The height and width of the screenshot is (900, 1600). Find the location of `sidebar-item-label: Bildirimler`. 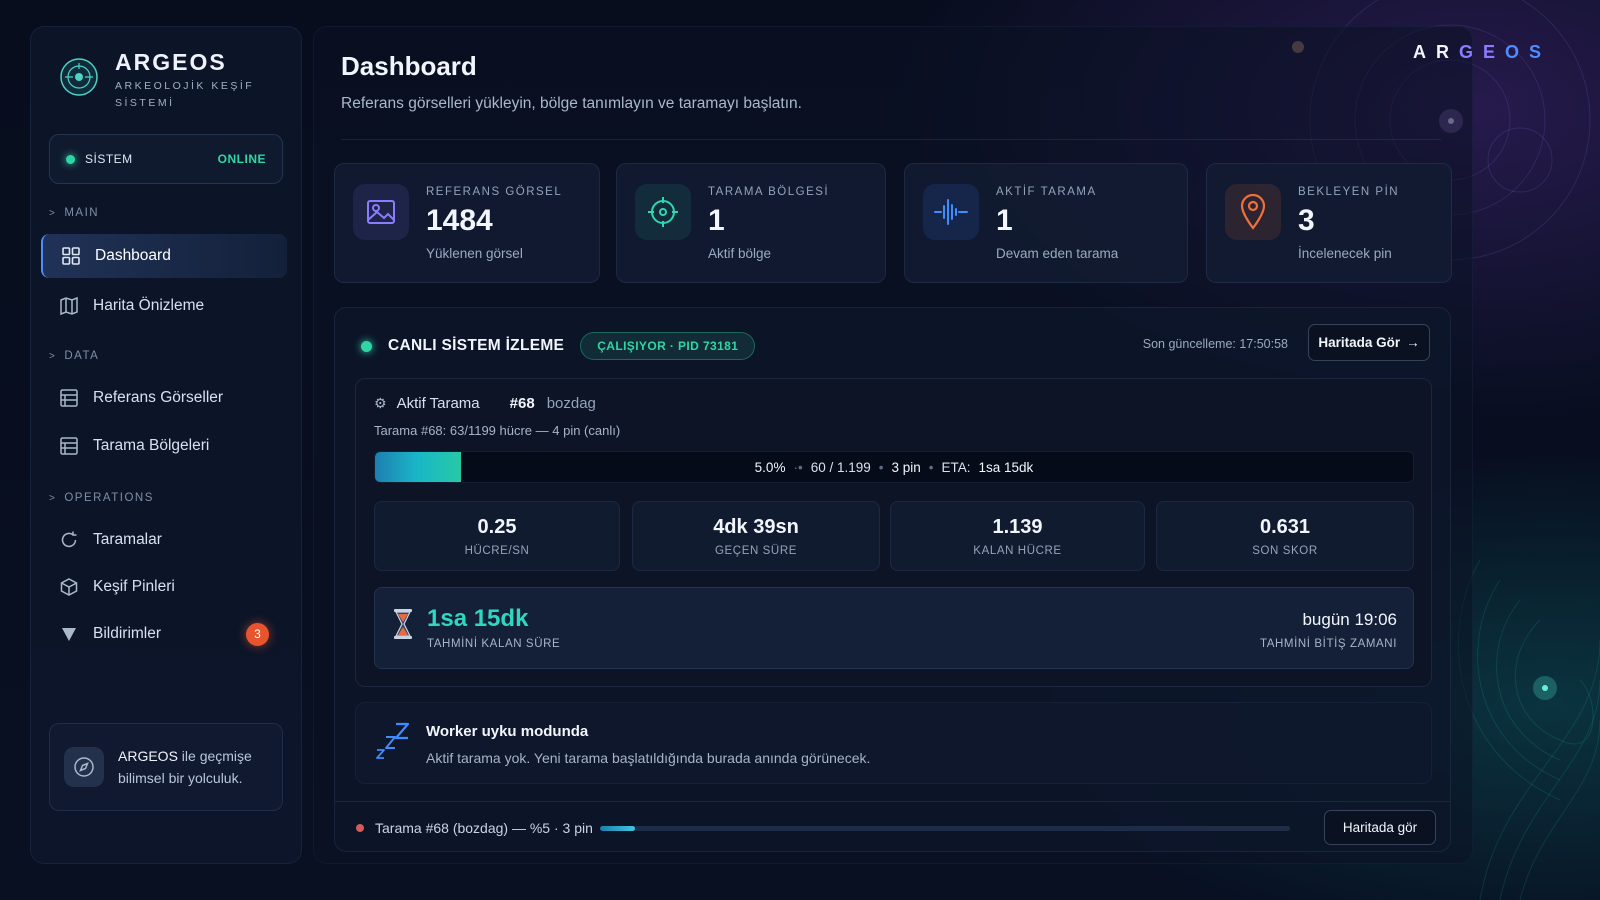

sidebar-item-label: Bildirimler is located at coordinates (127, 633).